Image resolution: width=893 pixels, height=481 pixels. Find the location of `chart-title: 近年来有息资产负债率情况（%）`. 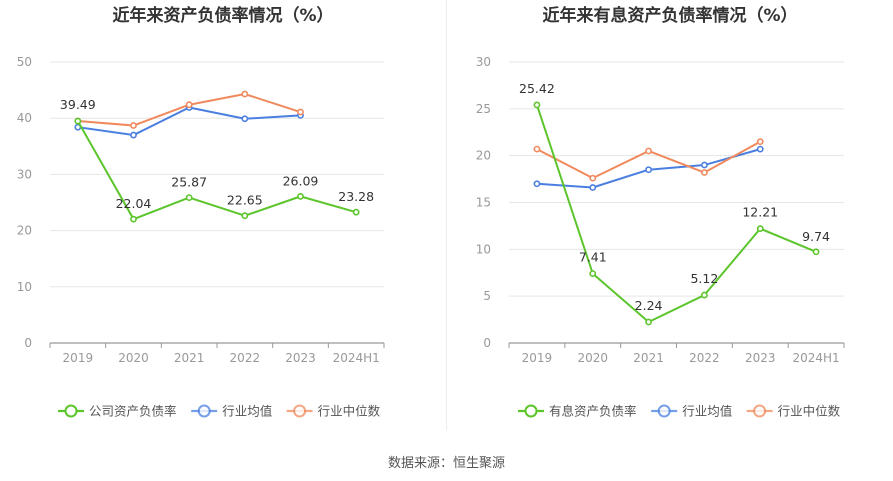

chart-title: 近年来有息资产负债率情况（%） is located at coordinates (669, 15).